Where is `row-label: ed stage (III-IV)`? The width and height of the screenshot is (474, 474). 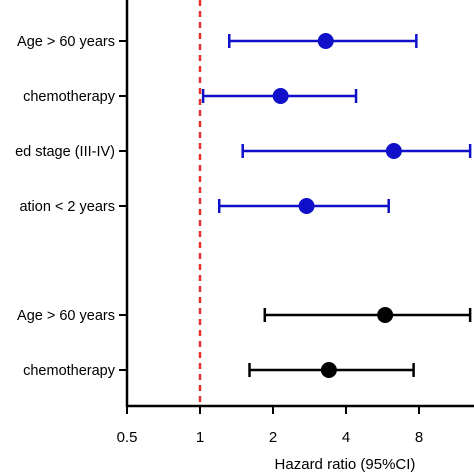
row-label: ed stage (III-IV) is located at coordinates (65, 152).